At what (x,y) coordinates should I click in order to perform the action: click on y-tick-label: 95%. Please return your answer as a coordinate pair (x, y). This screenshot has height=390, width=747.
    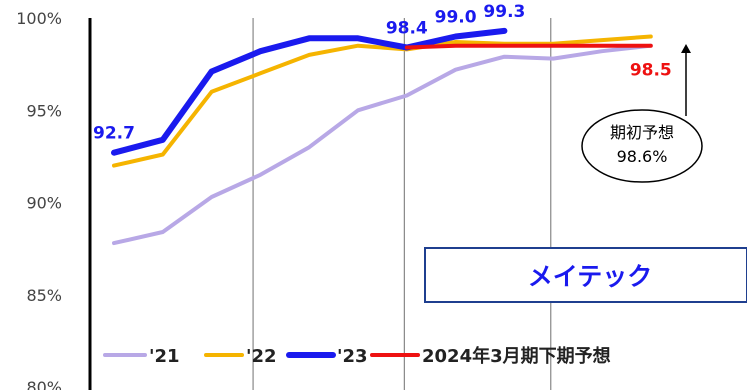
    Looking at the image, I should click on (44, 110).